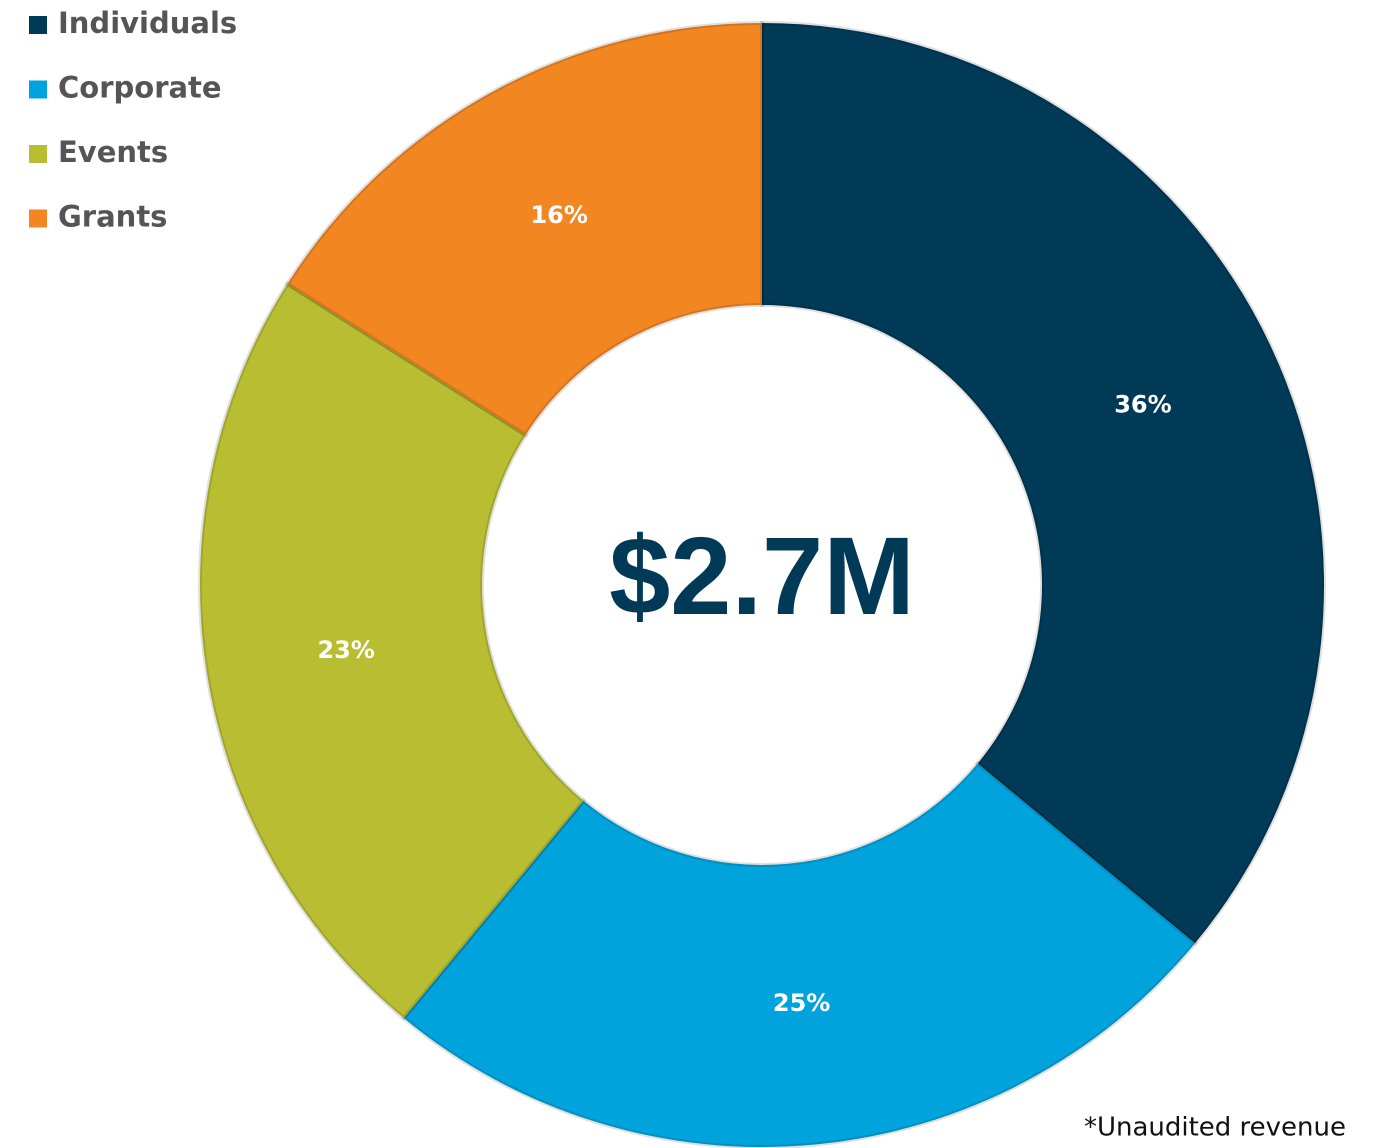 The width and height of the screenshot is (1382, 1148). What do you see at coordinates (1142, 405) in the screenshot?
I see `slice-label: 36%` at bounding box center [1142, 405].